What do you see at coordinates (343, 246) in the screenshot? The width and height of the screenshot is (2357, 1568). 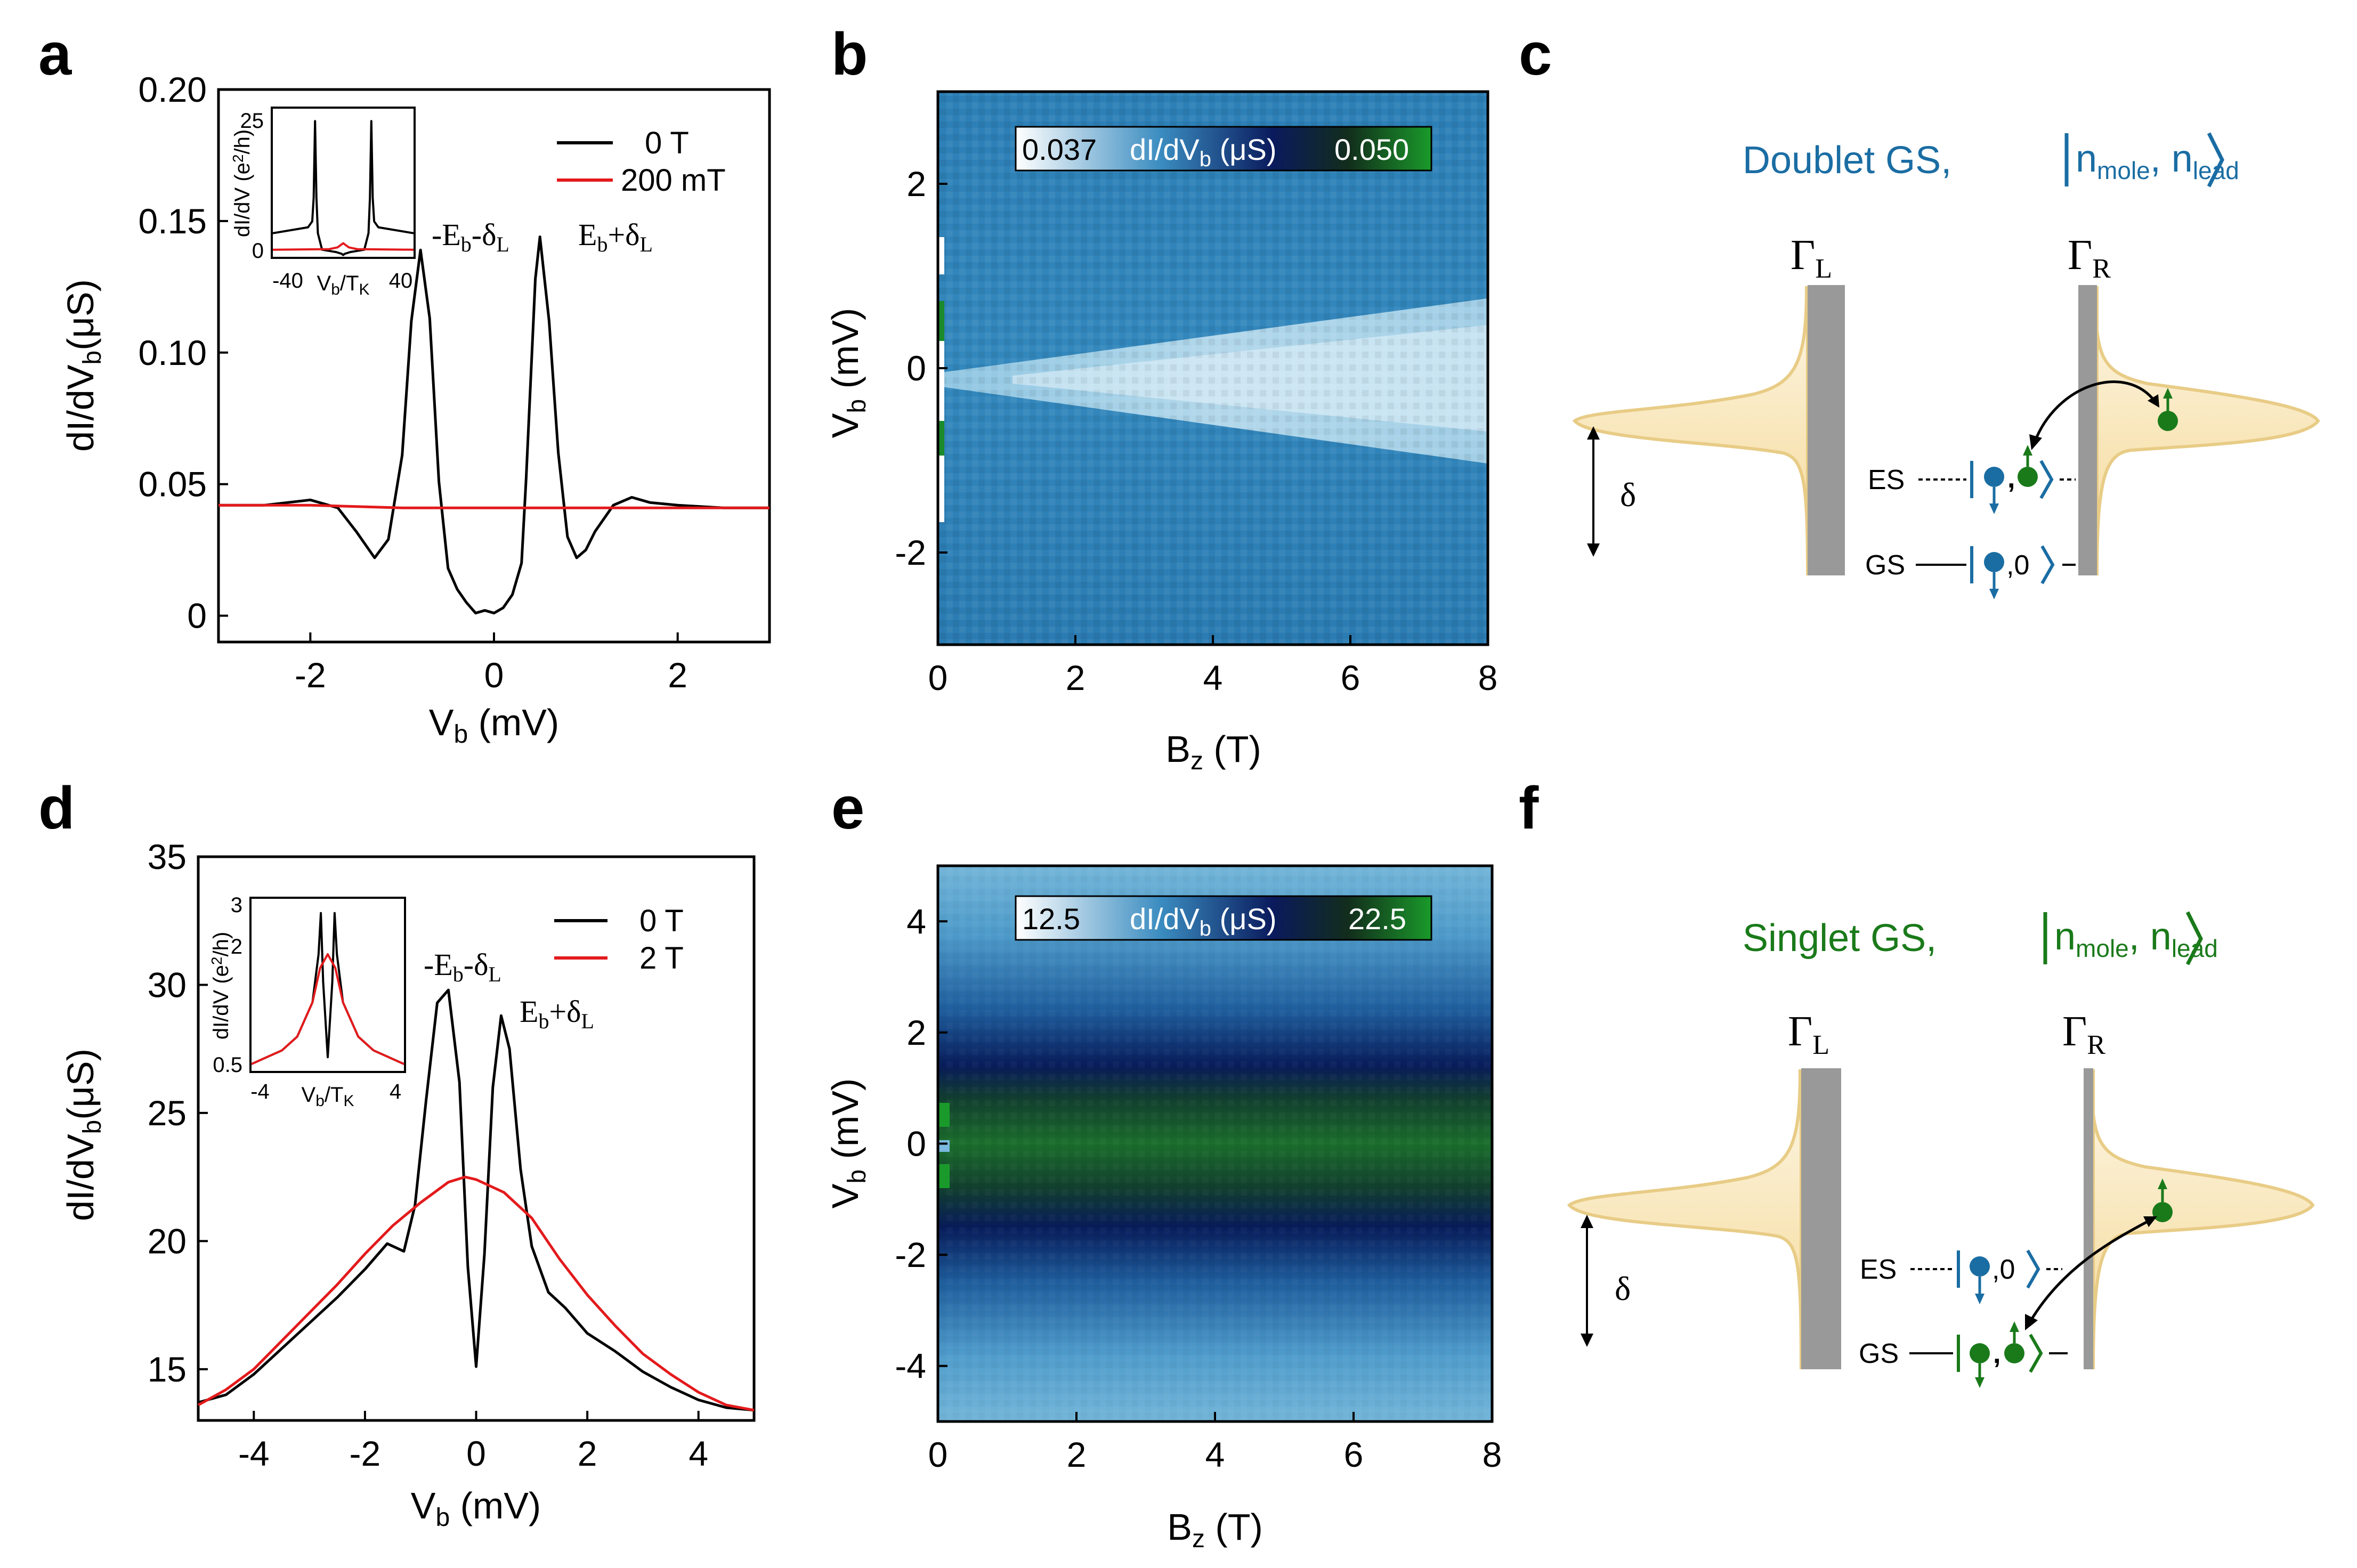 I see `a-inset-series-200mT` at bounding box center [343, 246].